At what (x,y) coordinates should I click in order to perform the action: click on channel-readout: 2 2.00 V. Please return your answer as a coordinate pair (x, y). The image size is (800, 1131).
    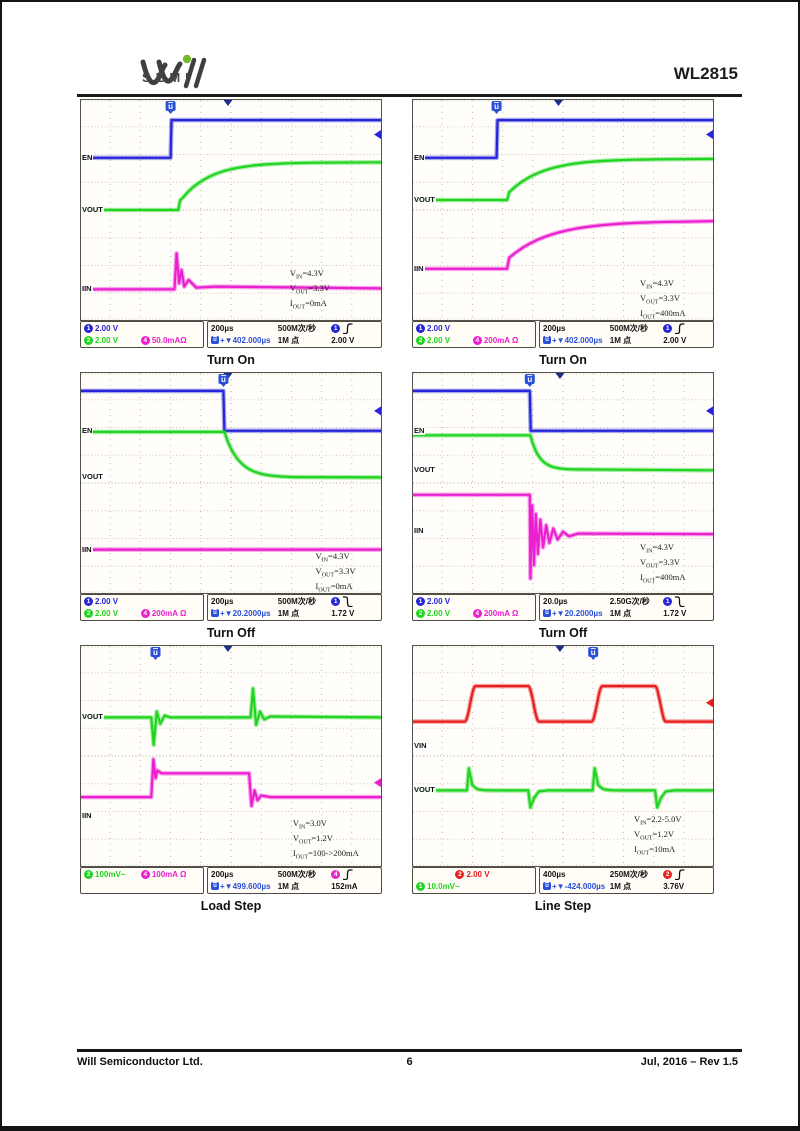
    Looking at the image, I should click on (444, 613).